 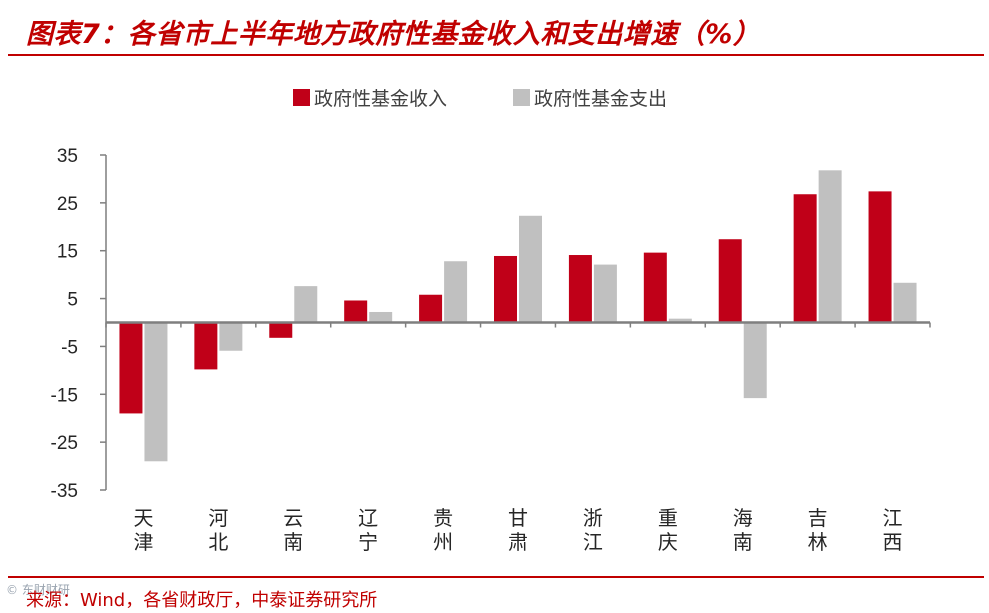 What do you see at coordinates (443, 542) in the screenshot?
I see `x-category-label: 州` at bounding box center [443, 542].